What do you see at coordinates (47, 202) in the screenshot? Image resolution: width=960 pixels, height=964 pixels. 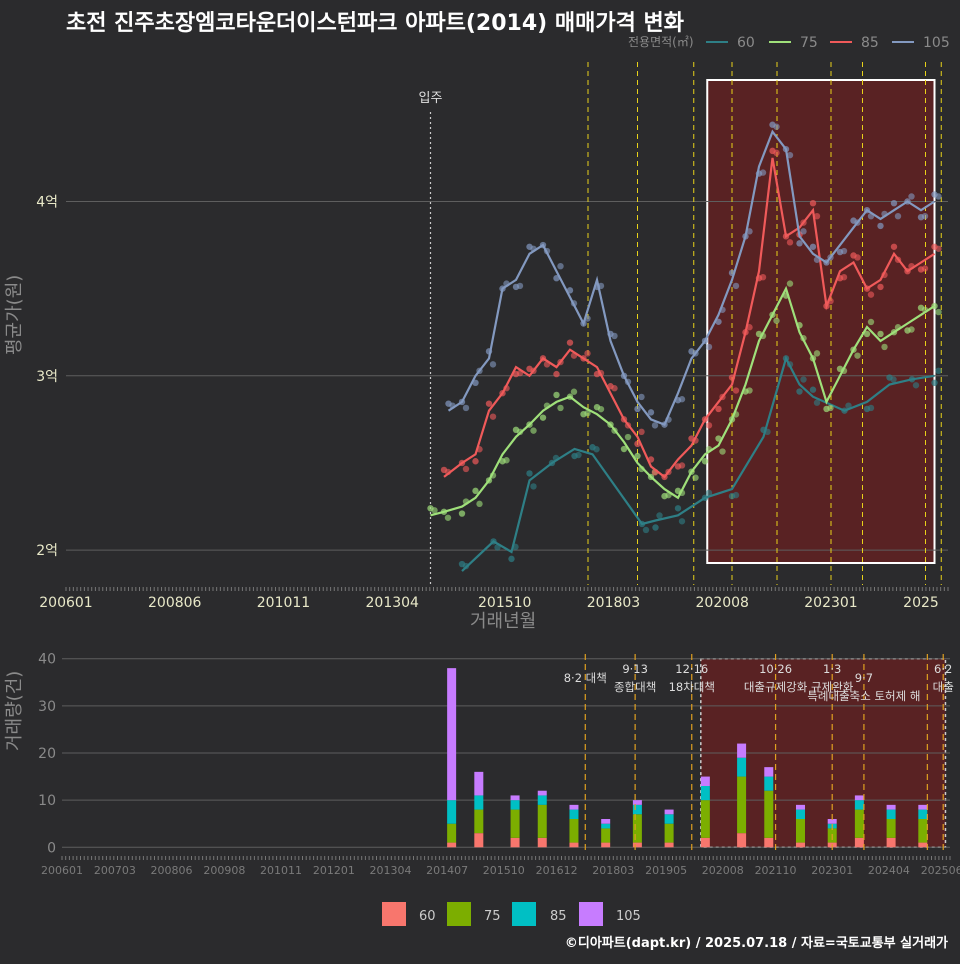 I see `price-y-tick-label: 4억` at bounding box center [47, 202].